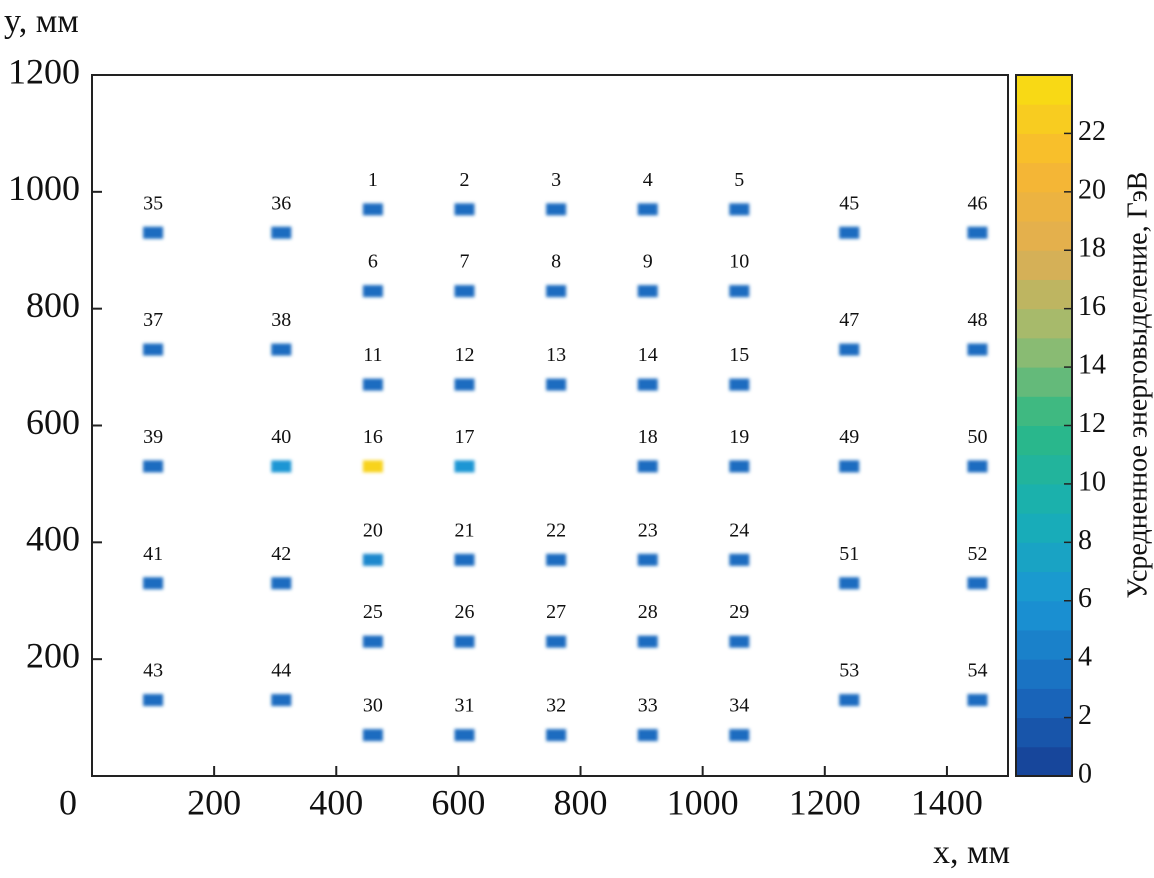 The height and width of the screenshot is (878, 1154). I want to click on colorbar-tick-label: 12, so click(1092, 423).